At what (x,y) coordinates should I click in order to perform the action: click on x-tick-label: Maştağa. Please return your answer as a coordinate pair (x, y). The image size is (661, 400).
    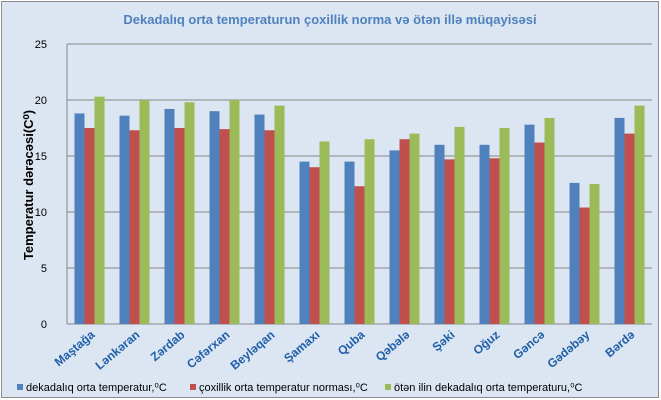
    Looking at the image, I should click on (75, 348).